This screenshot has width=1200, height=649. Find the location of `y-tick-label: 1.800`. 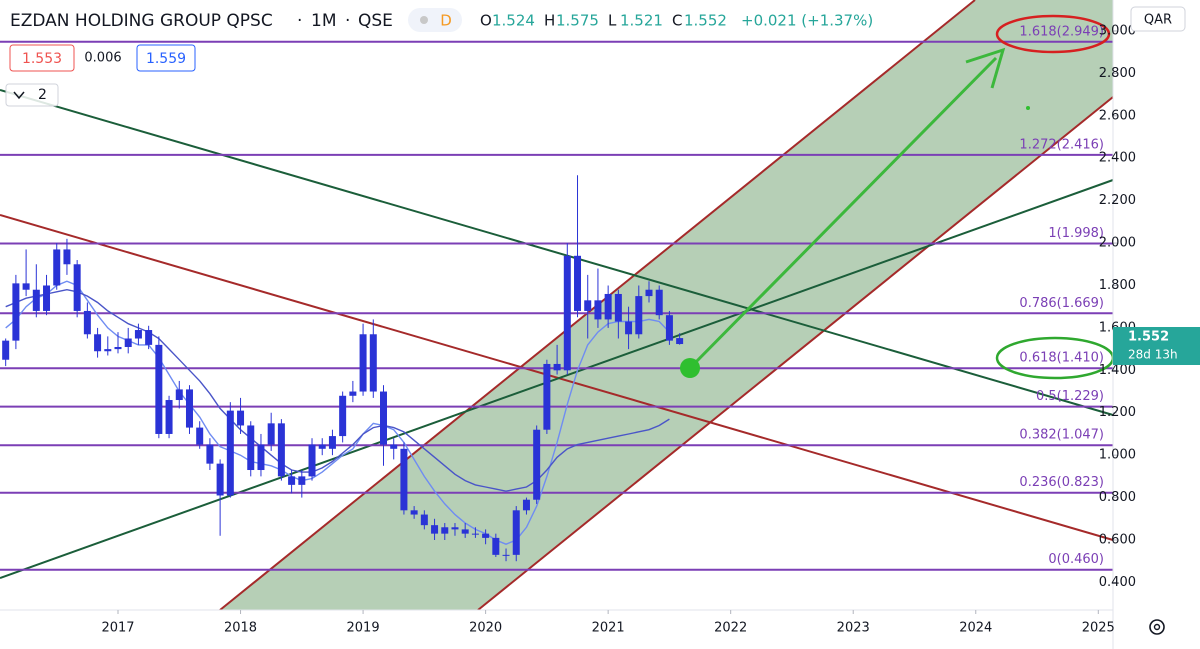

y-tick-label: 1.800 is located at coordinates (1117, 285).